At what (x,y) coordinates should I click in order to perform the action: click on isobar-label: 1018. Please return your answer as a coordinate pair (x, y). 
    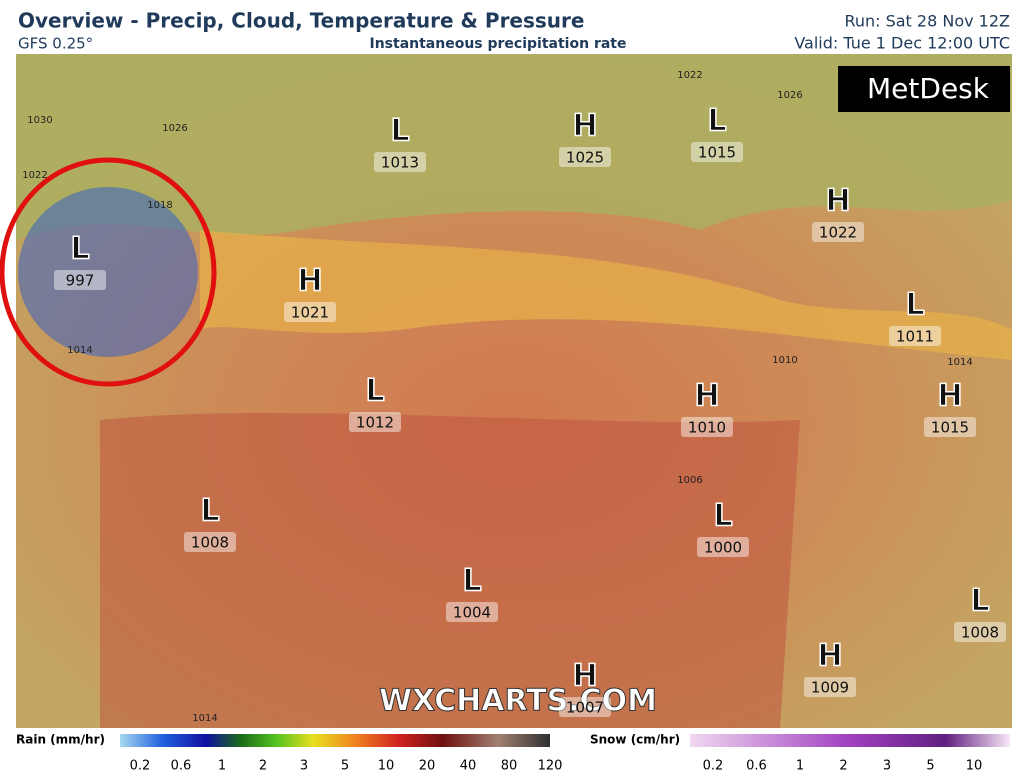
    Looking at the image, I should click on (159, 205).